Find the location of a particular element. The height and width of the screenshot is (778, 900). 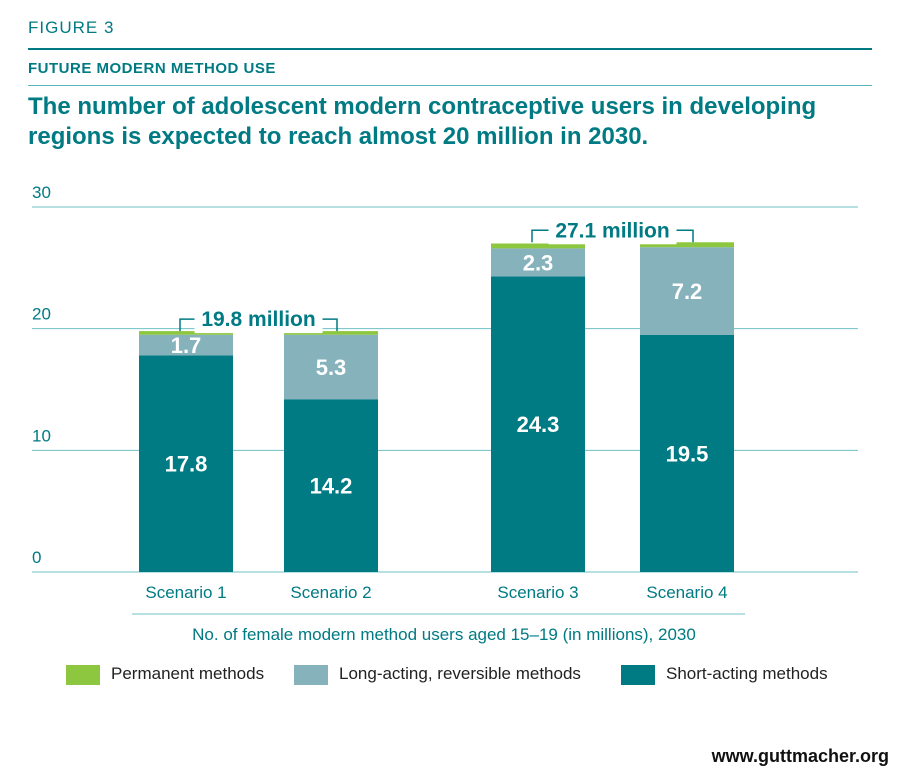

x-tick-label-3: Scenario 3 is located at coordinates (537, 592).